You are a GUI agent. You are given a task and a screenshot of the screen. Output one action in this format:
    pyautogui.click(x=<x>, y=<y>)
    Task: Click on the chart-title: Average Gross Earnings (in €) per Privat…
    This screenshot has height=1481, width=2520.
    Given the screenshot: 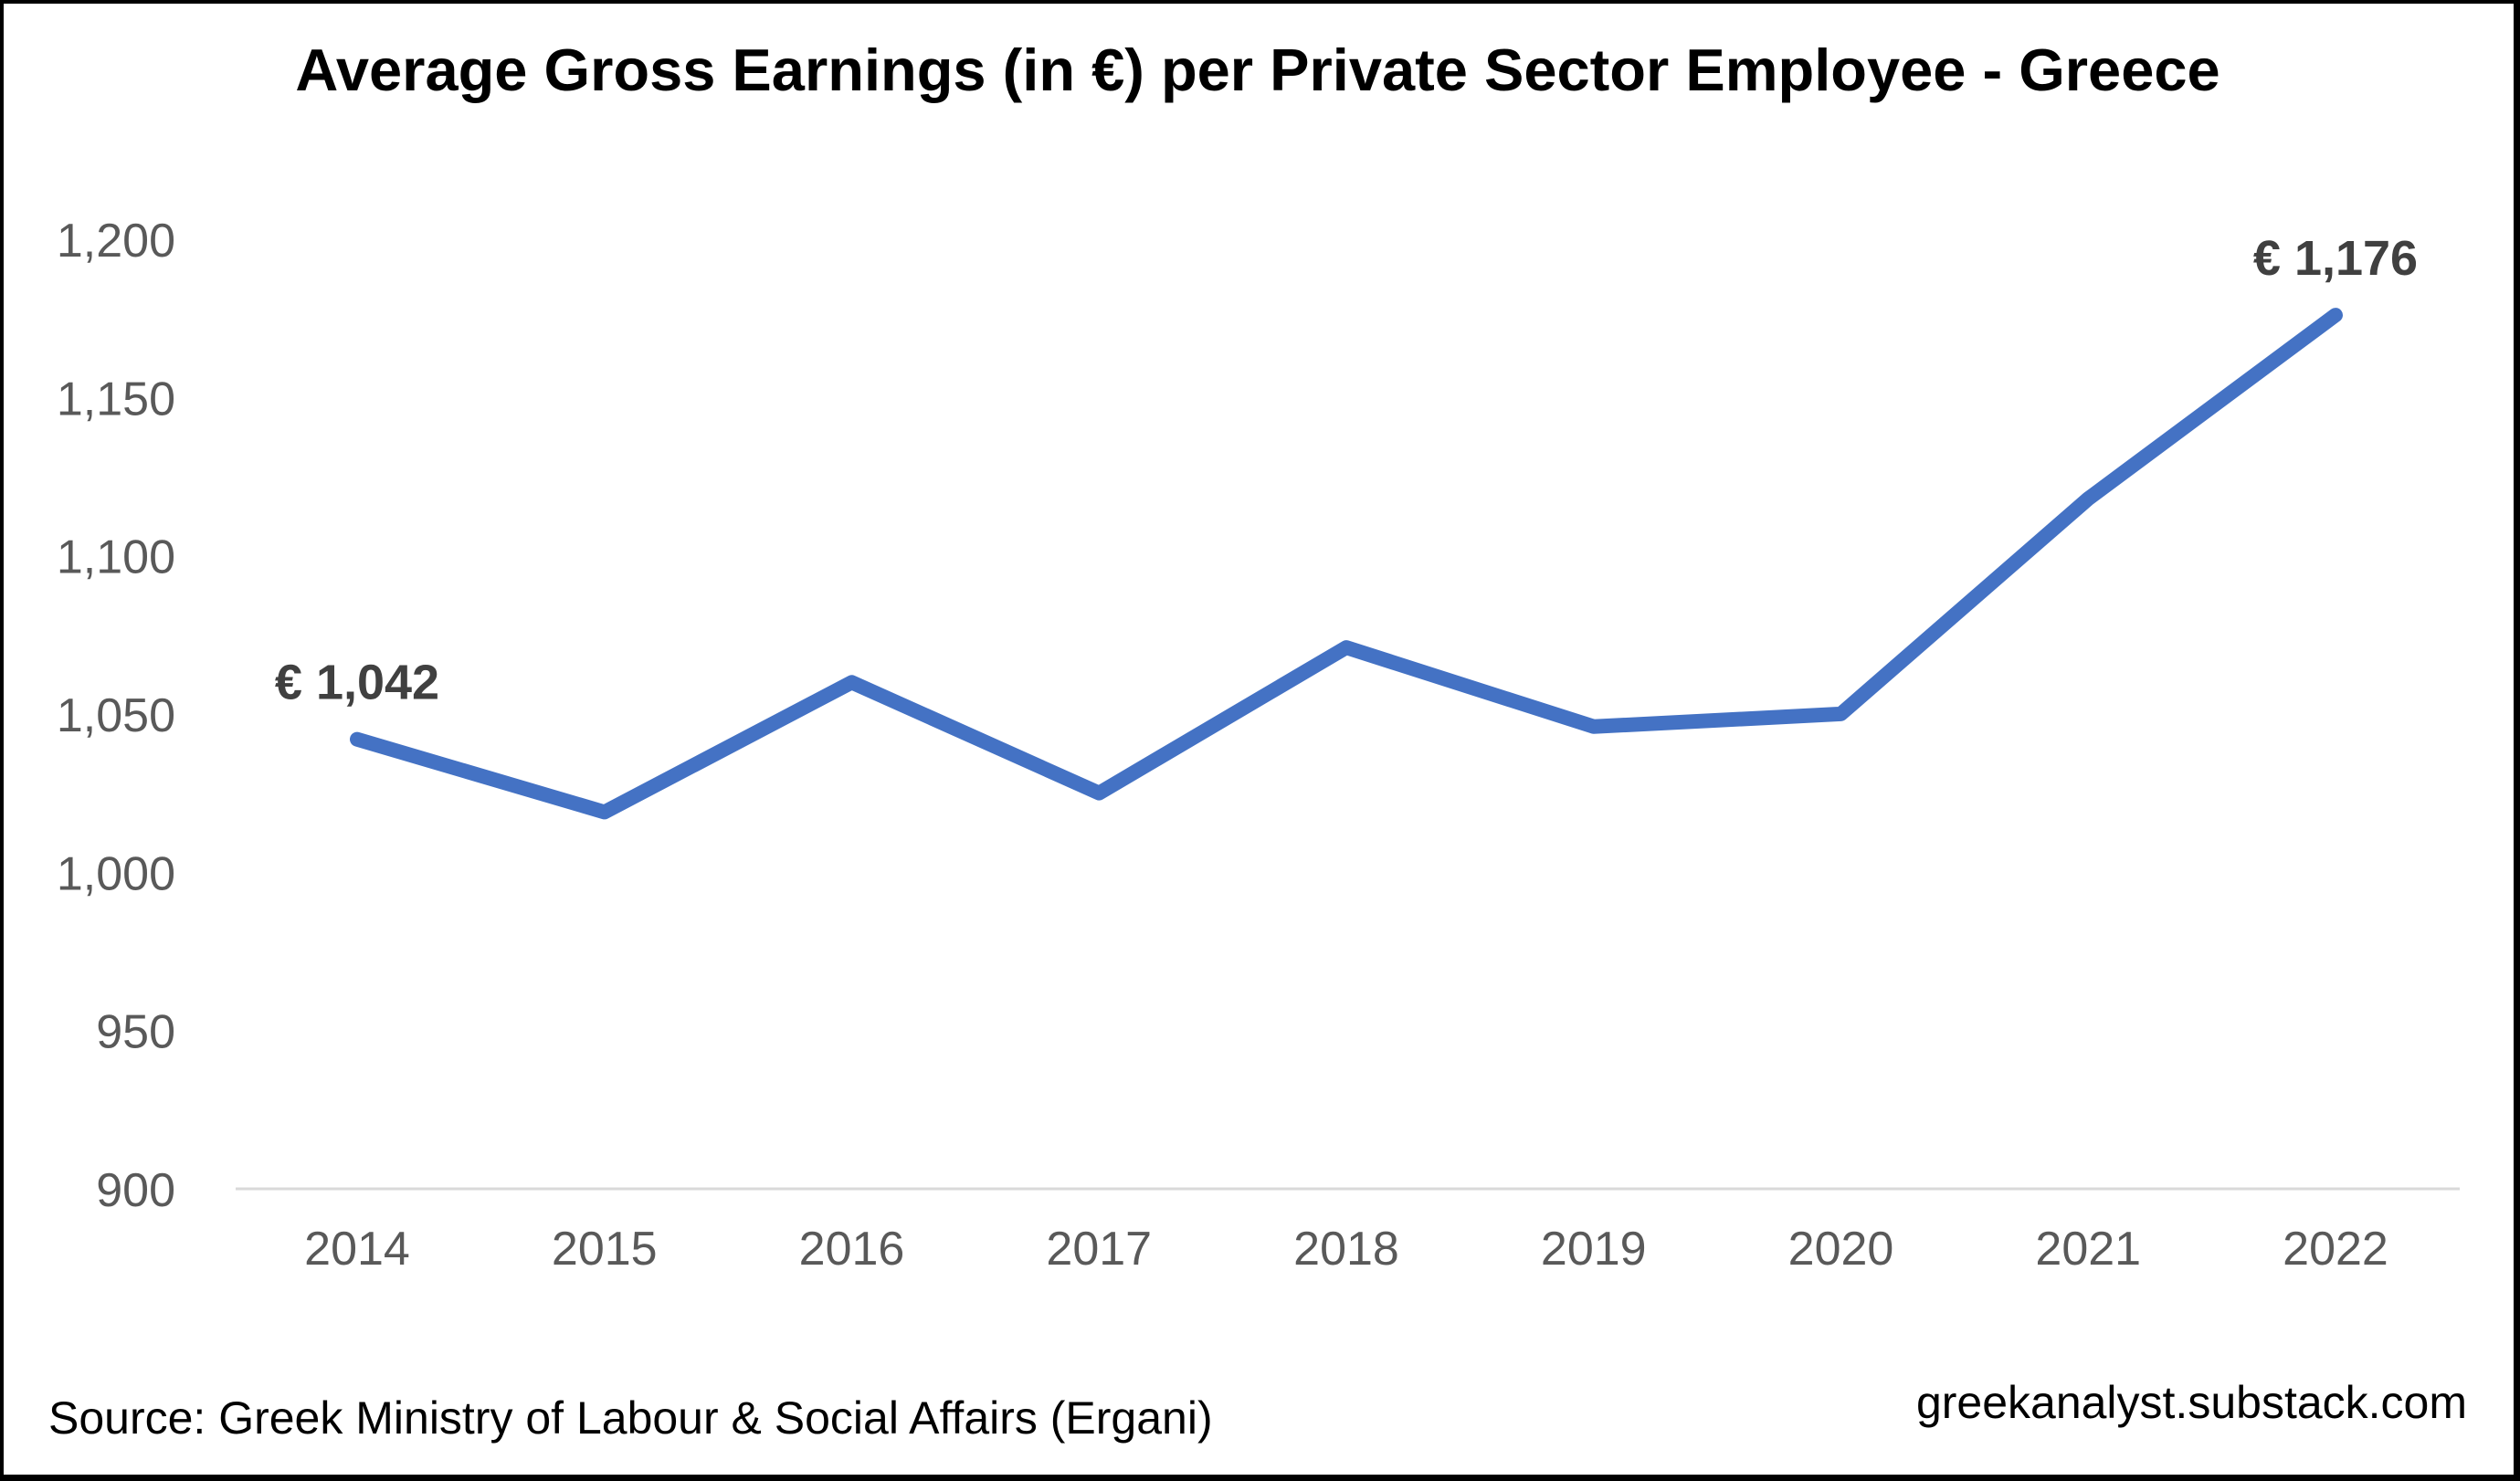 What is the action you would take?
    pyautogui.click(x=1257, y=70)
    